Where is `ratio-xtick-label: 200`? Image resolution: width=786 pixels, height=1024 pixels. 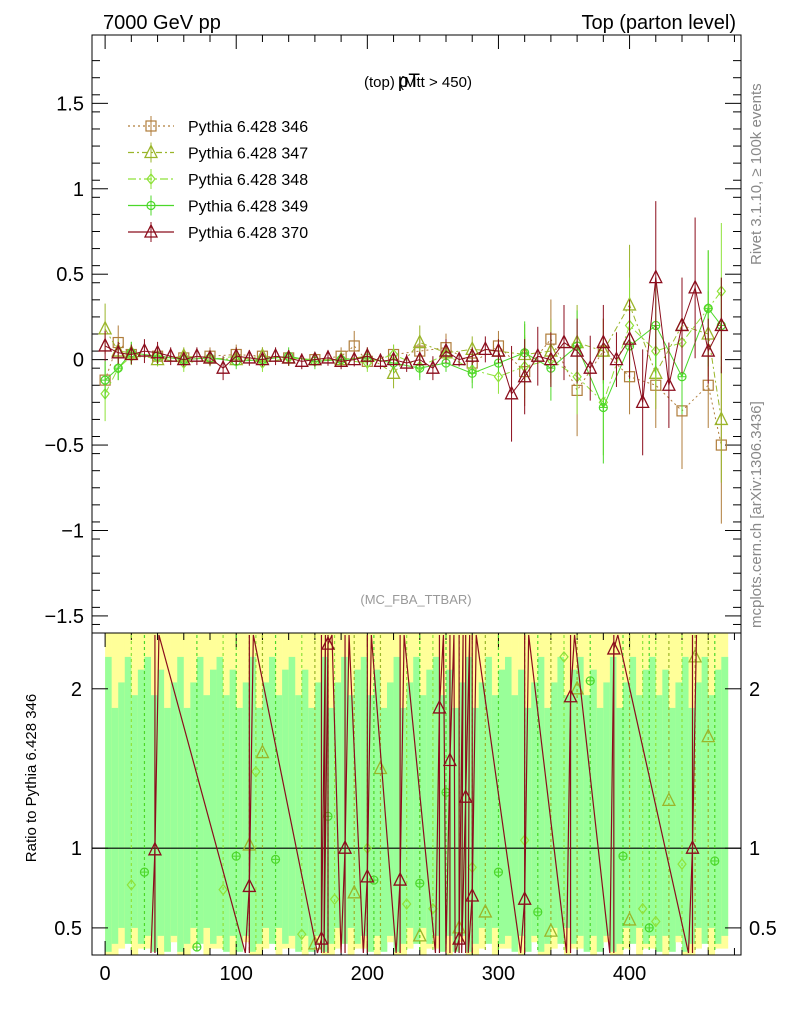
ratio-xtick-label: 200 is located at coordinates (367, 974).